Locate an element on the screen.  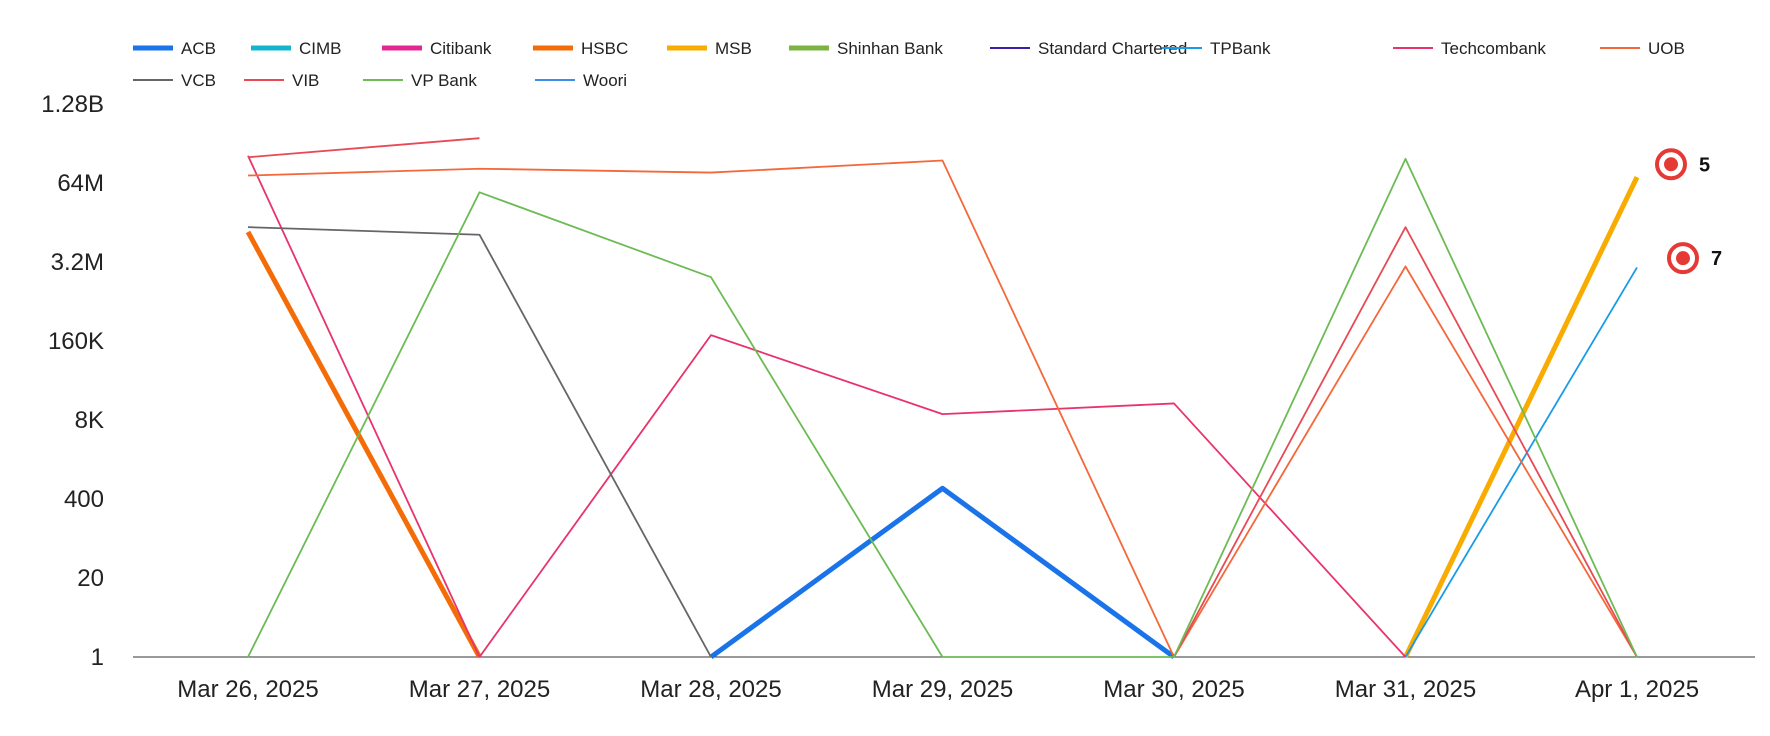
legend-item-citibank: Citibank is located at coordinates (437, 48).